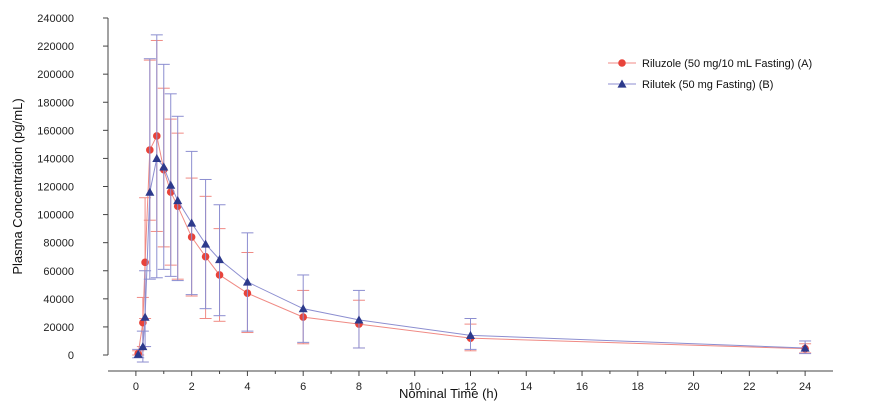 The height and width of the screenshot is (410, 880). Describe the element at coordinates (582, 387) in the screenshot. I see `x-tick-label: 16` at that location.